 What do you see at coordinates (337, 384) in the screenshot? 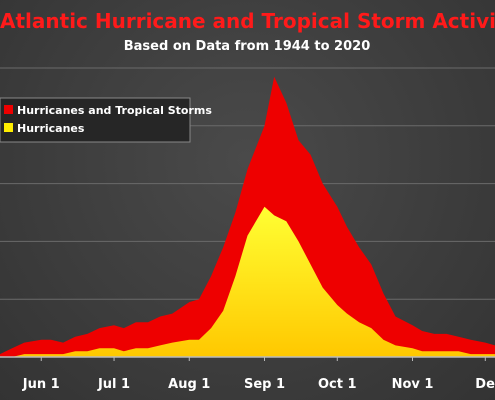
I see `x-tick-label: Oct 1` at bounding box center [337, 384].